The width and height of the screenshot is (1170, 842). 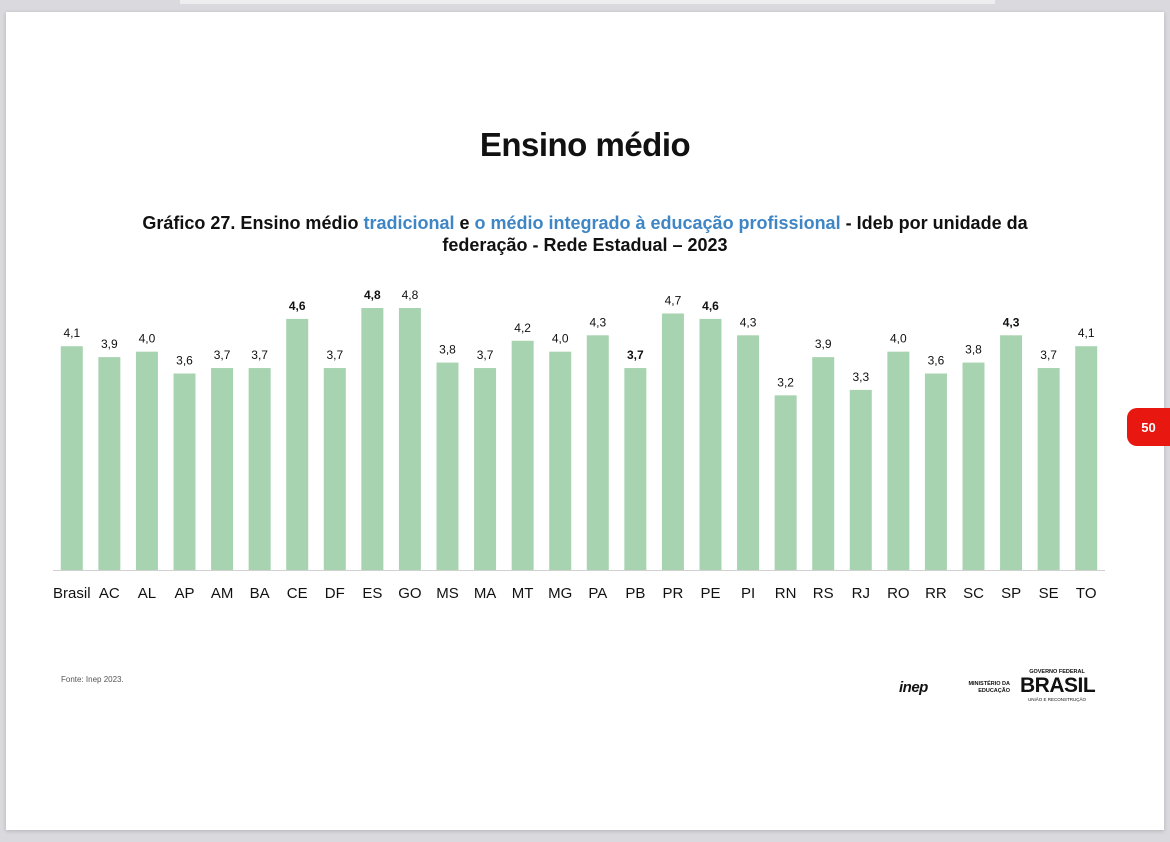 What do you see at coordinates (1086, 333) in the screenshot?
I see `data-label-to: 4,1` at bounding box center [1086, 333].